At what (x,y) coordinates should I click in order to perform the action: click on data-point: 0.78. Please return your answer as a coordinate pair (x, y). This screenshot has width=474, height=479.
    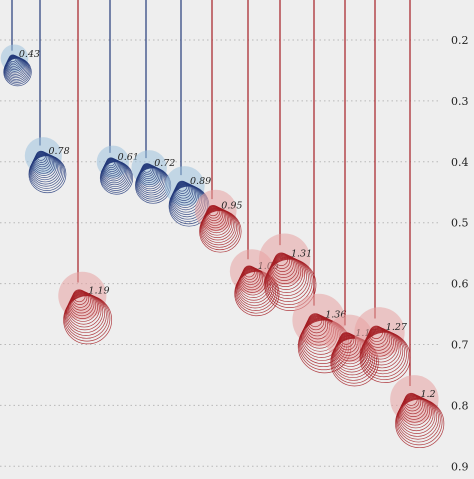
    Looking at the image, I should click on (47, 97).